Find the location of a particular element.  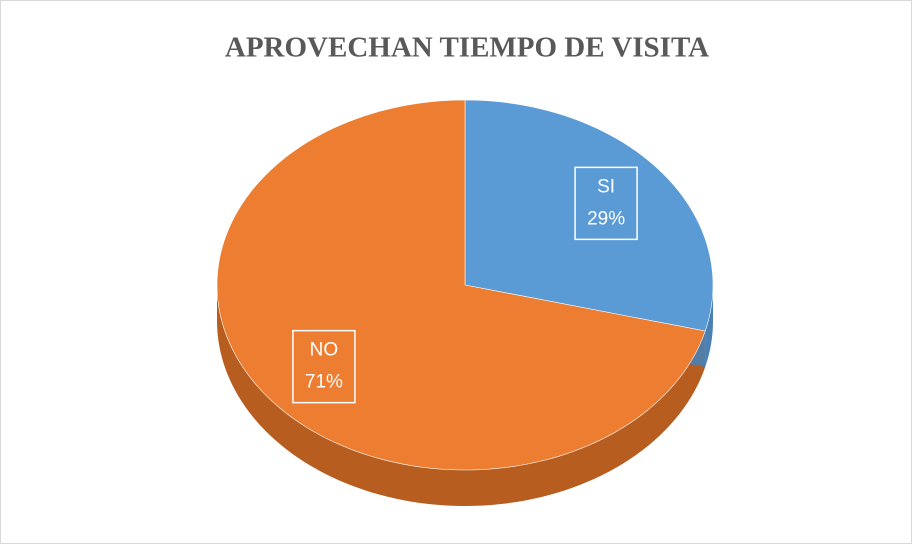

pie-side is located at coordinates (709, 326).